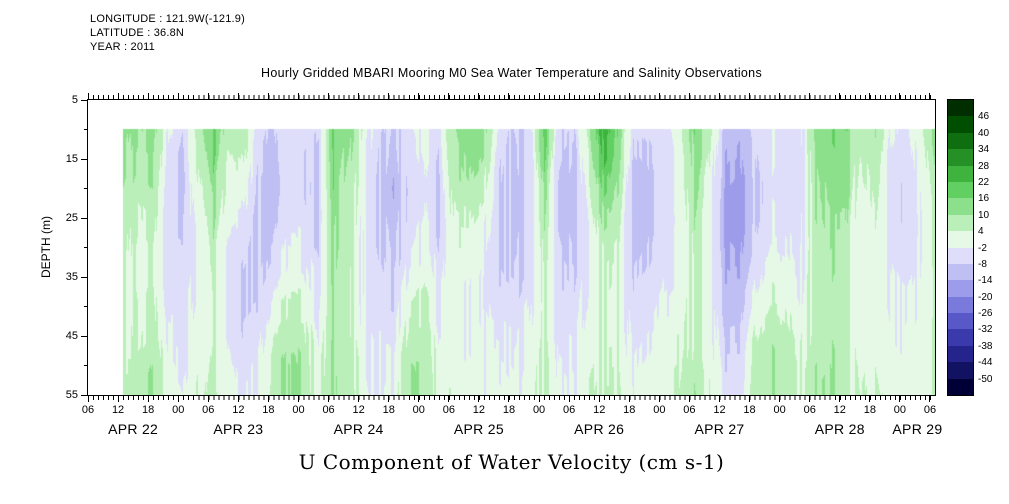 The width and height of the screenshot is (1009, 504). What do you see at coordinates (985, 297) in the screenshot?
I see `colorbar-tick-label: -20` at bounding box center [985, 297].